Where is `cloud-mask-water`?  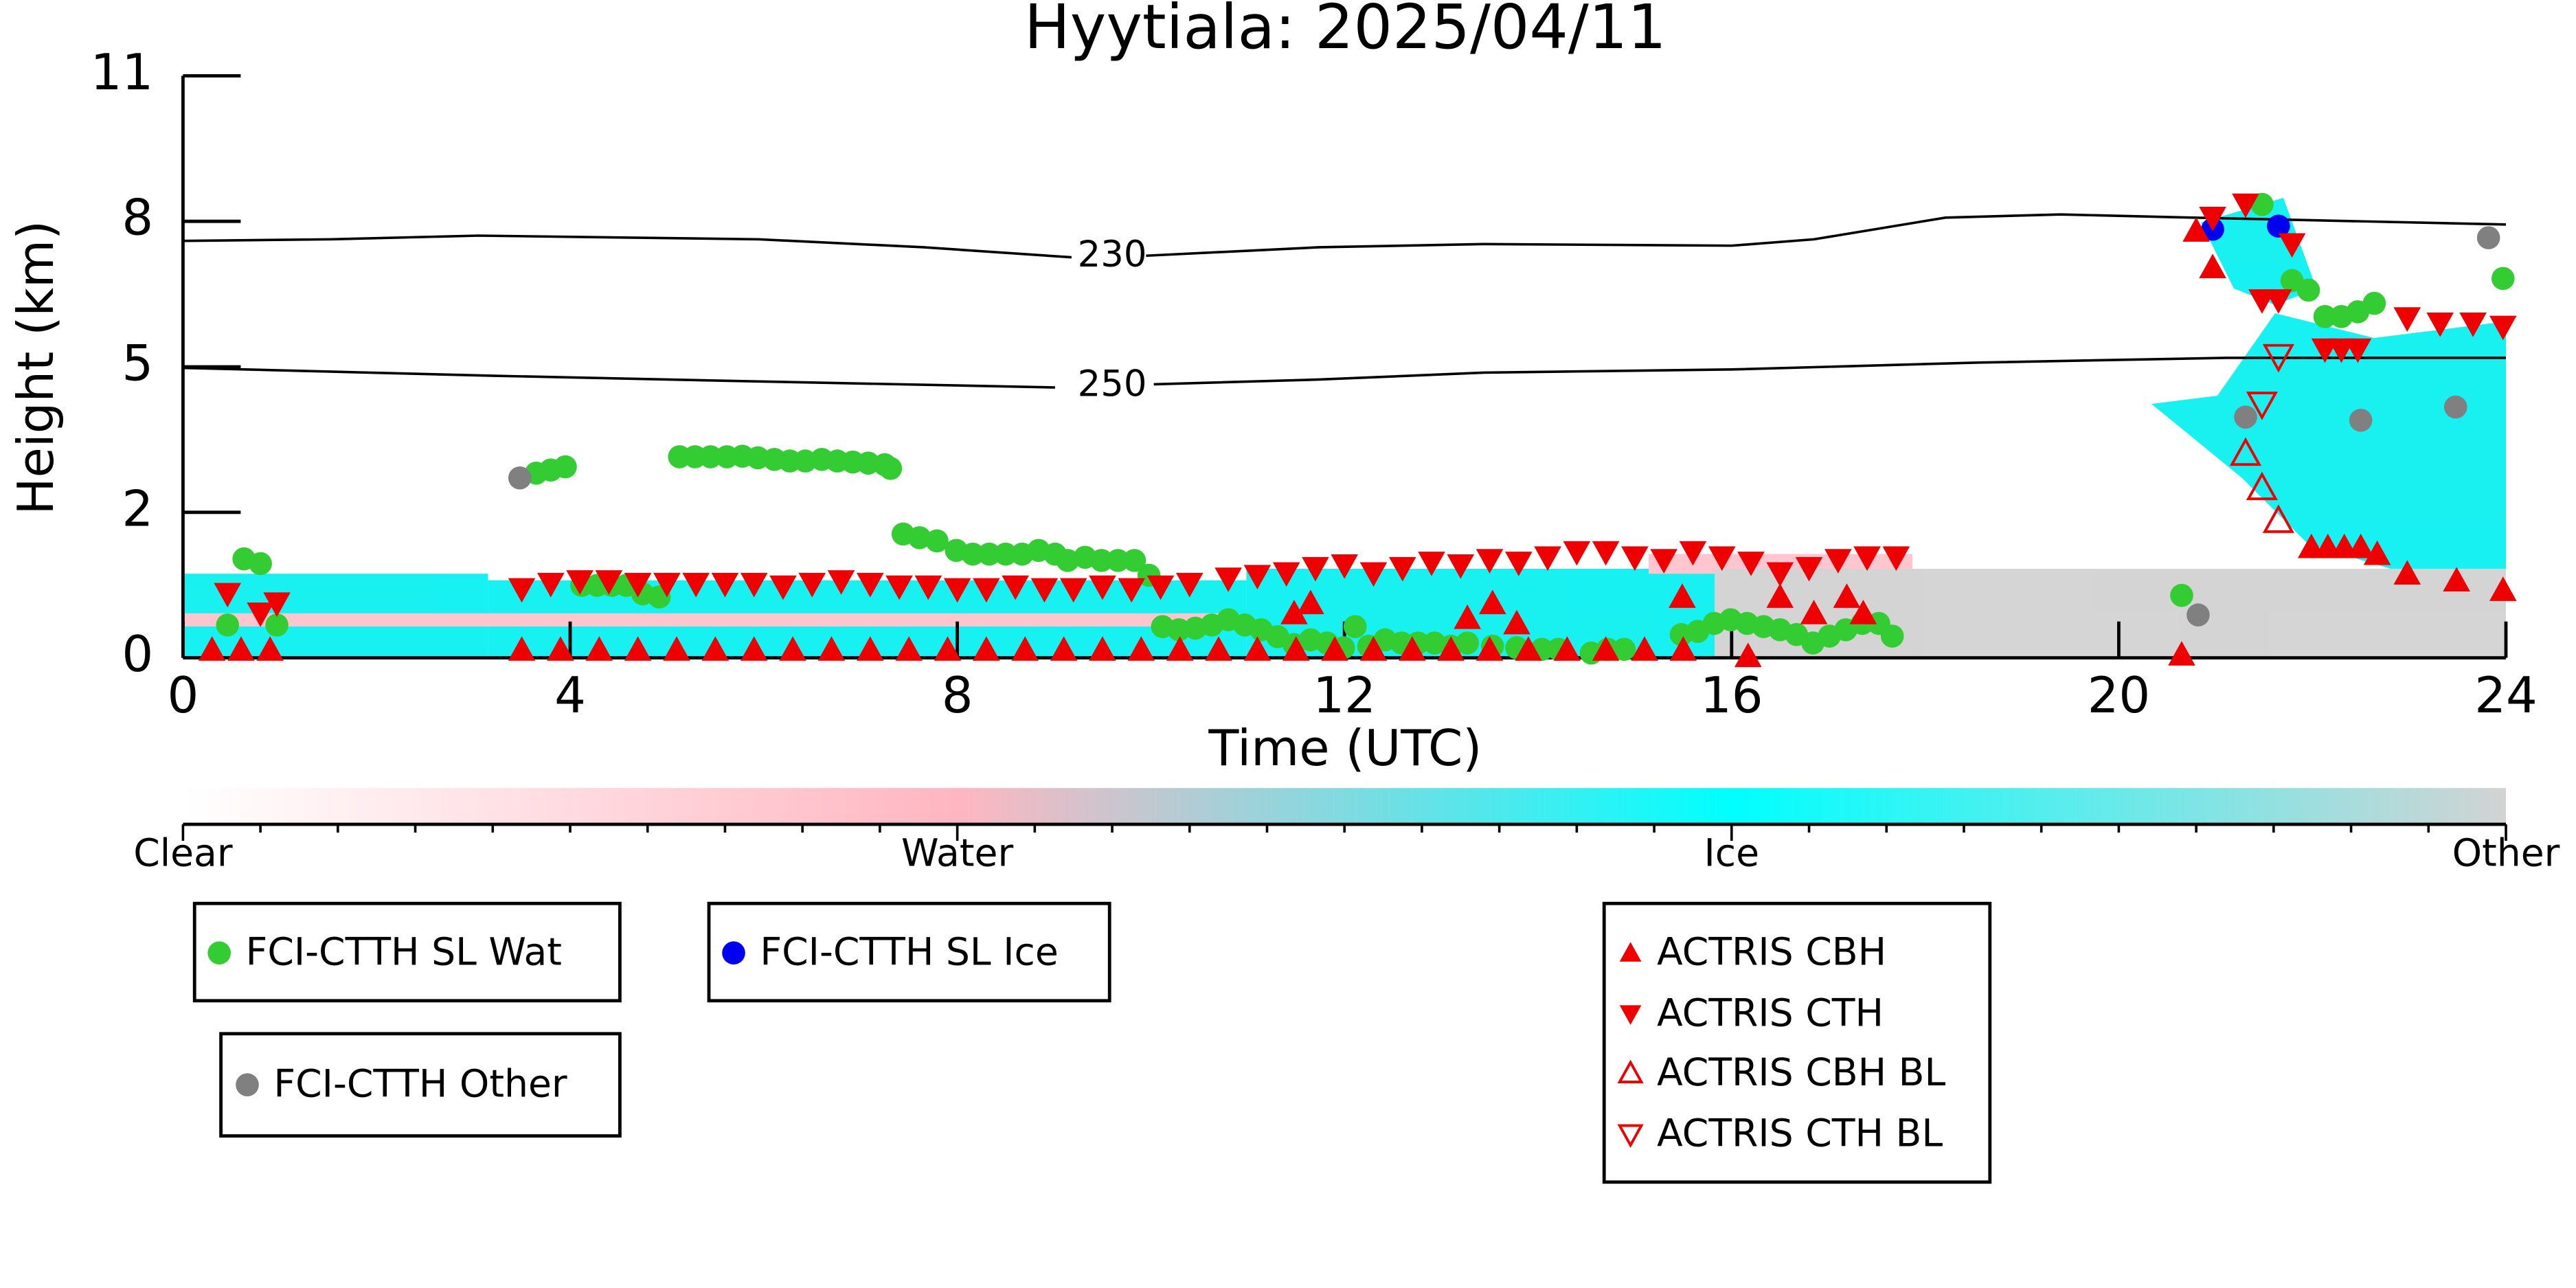 cloud-mask-water is located at coordinates (711, 619).